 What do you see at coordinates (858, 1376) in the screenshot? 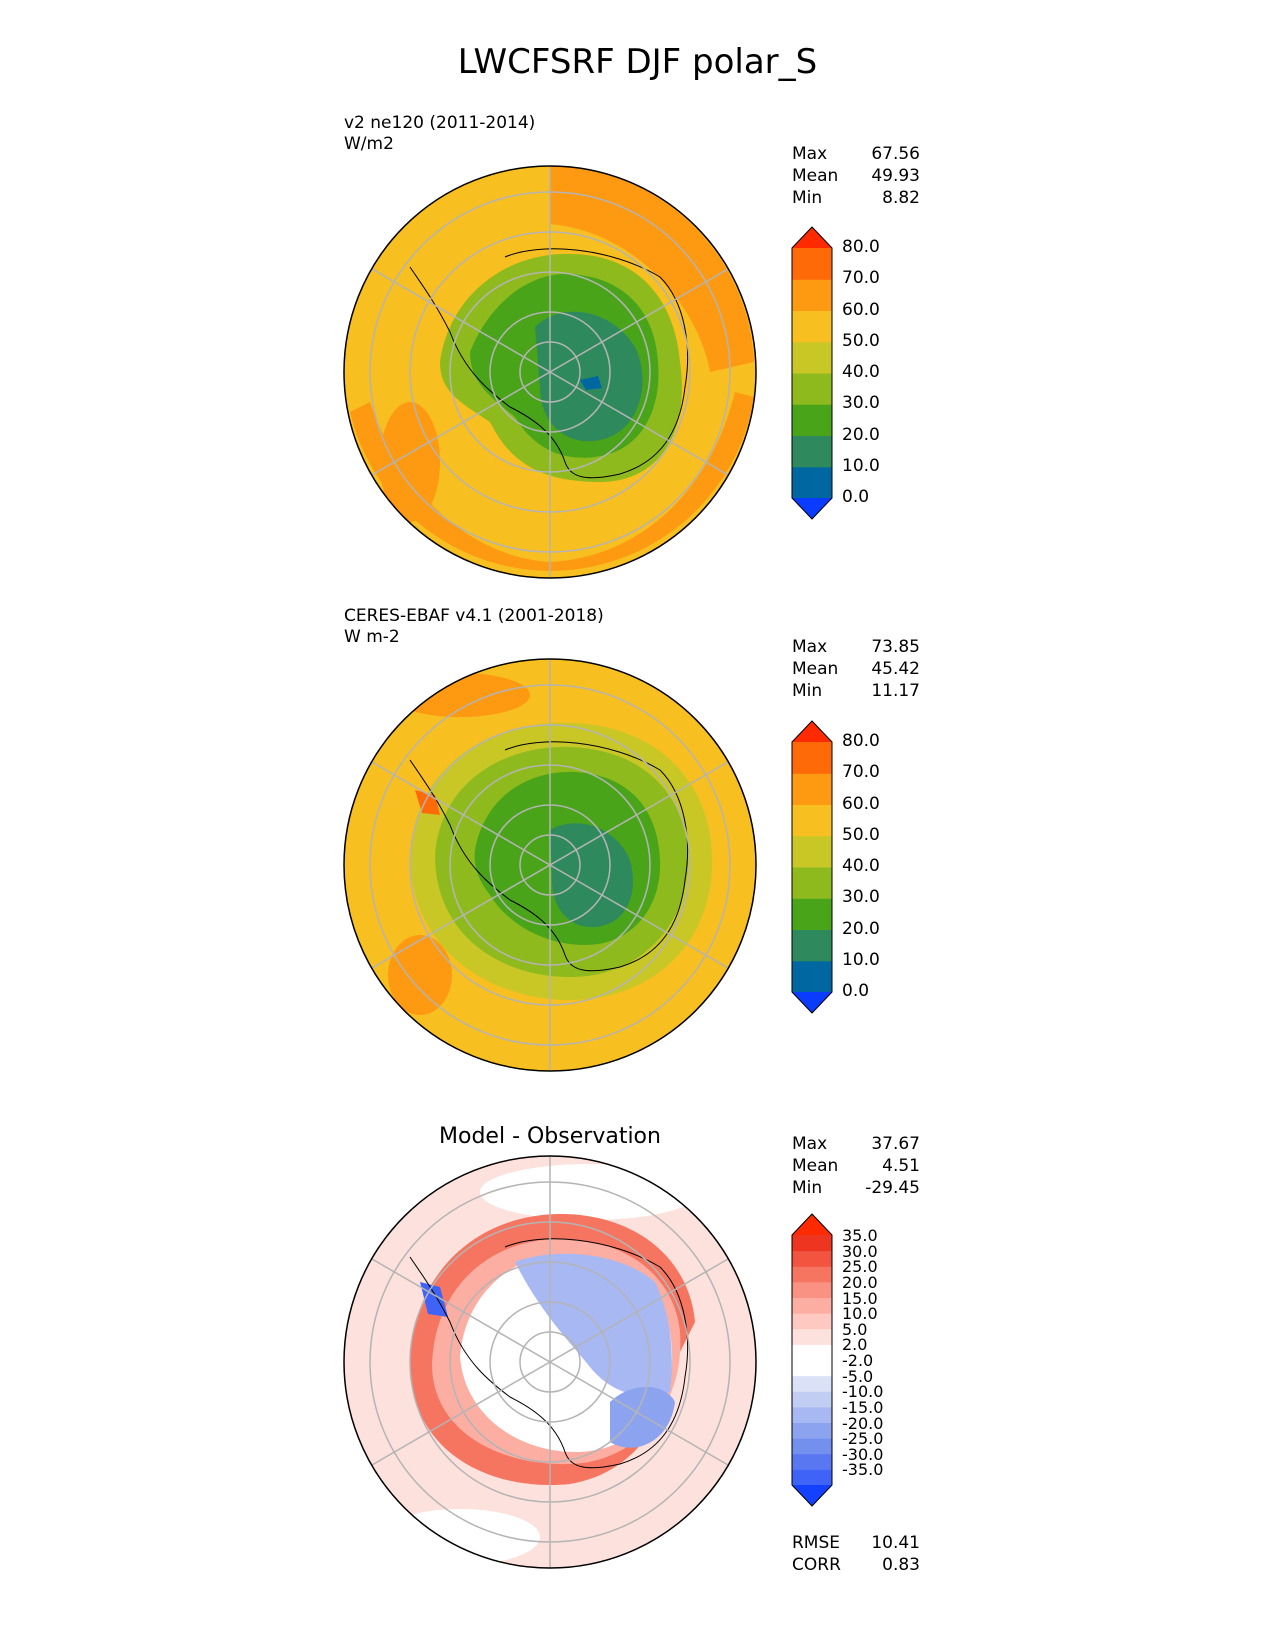
I see `colorbar-tick-label: -5.0` at bounding box center [858, 1376].